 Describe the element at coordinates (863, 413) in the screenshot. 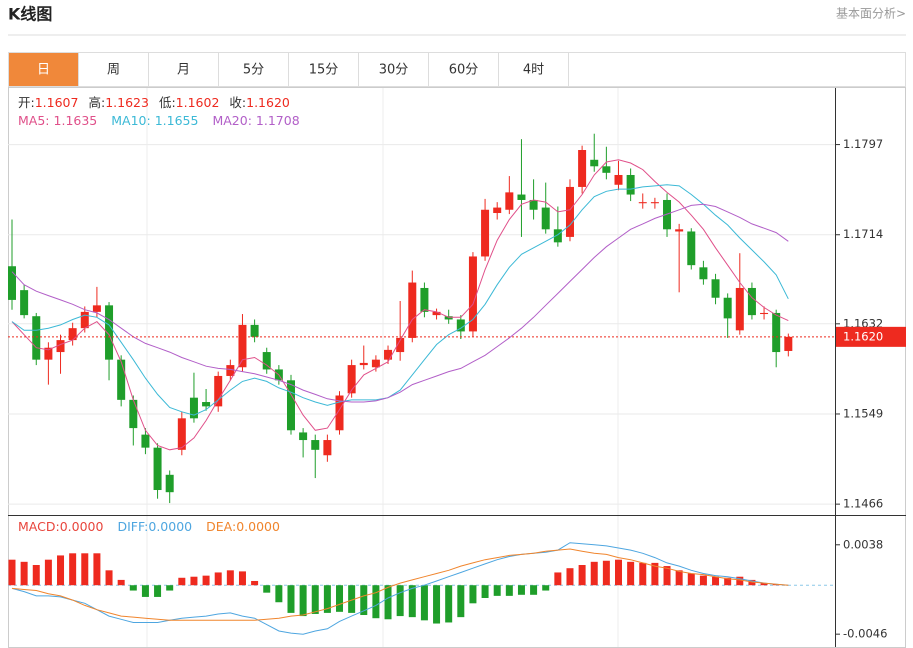

I see `y-tick-label: 1.1549` at that location.